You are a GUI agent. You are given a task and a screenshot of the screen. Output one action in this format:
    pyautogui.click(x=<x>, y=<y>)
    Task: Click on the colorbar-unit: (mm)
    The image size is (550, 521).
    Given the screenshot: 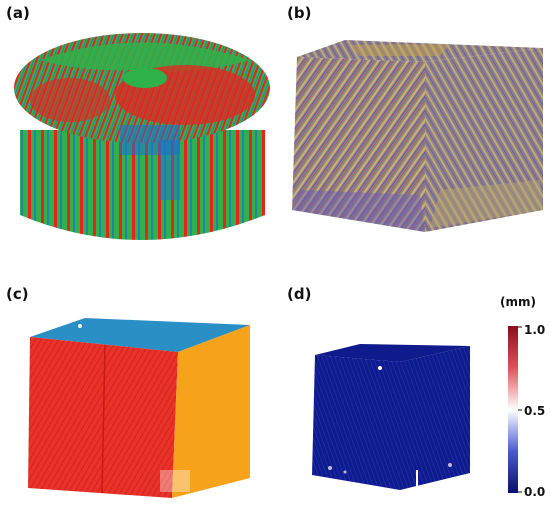 What is the action you would take?
    pyautogui.click(x=518, y=302)
    